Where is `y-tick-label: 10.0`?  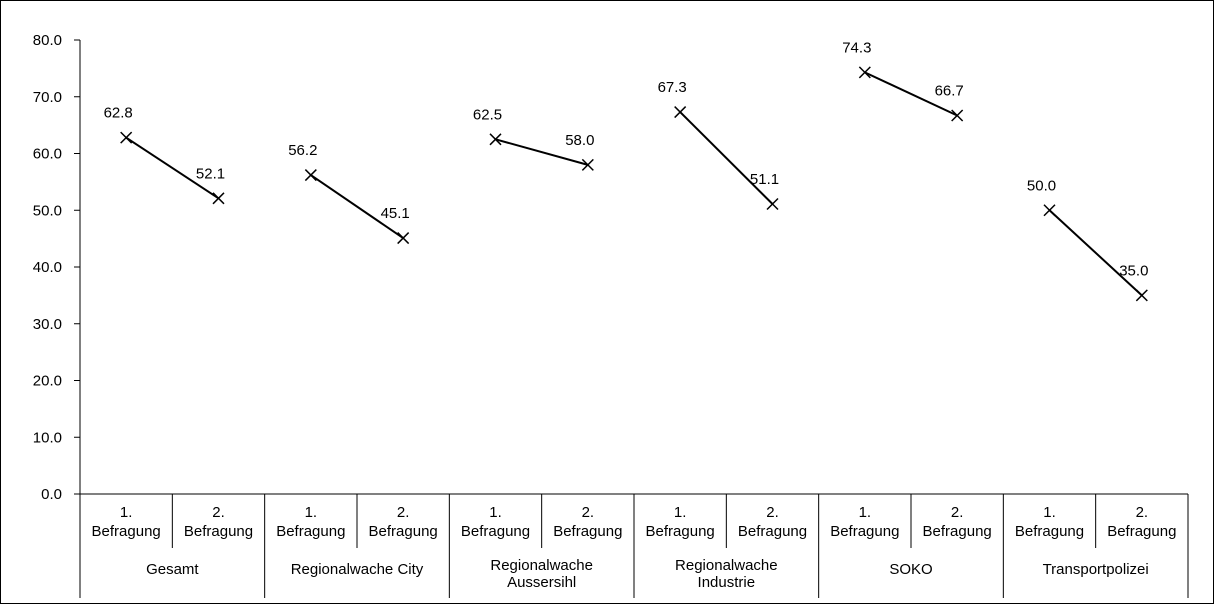 y-tick-label: 10.0 is located at coordinates (47, 437).